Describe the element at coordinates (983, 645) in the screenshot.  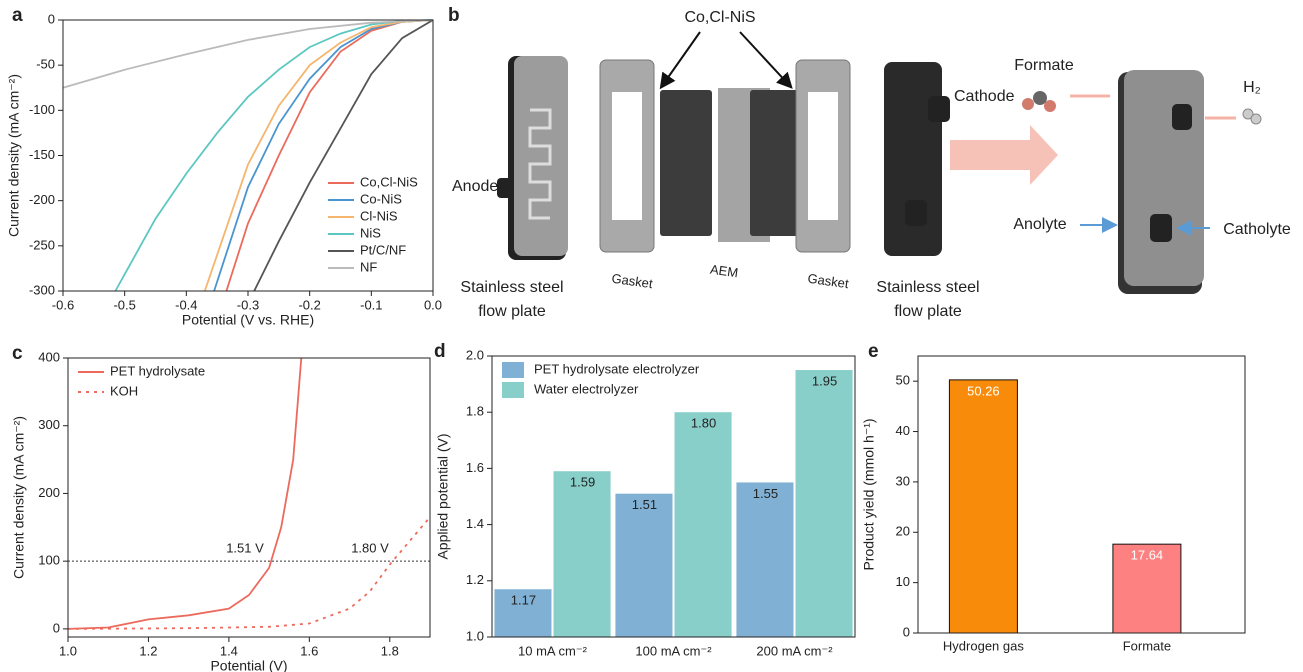
I see `x-tick-label: Hydrogen gas` at that location.